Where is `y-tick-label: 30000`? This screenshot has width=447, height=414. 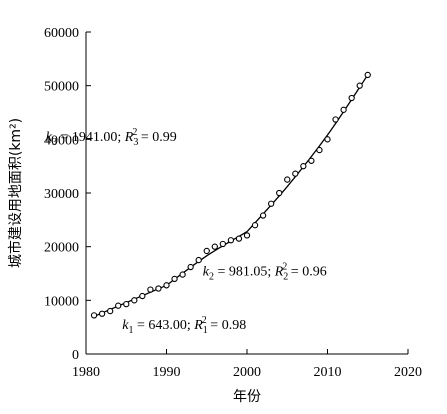 y-tick-label: 30000 is located at coordinates (61, 194).